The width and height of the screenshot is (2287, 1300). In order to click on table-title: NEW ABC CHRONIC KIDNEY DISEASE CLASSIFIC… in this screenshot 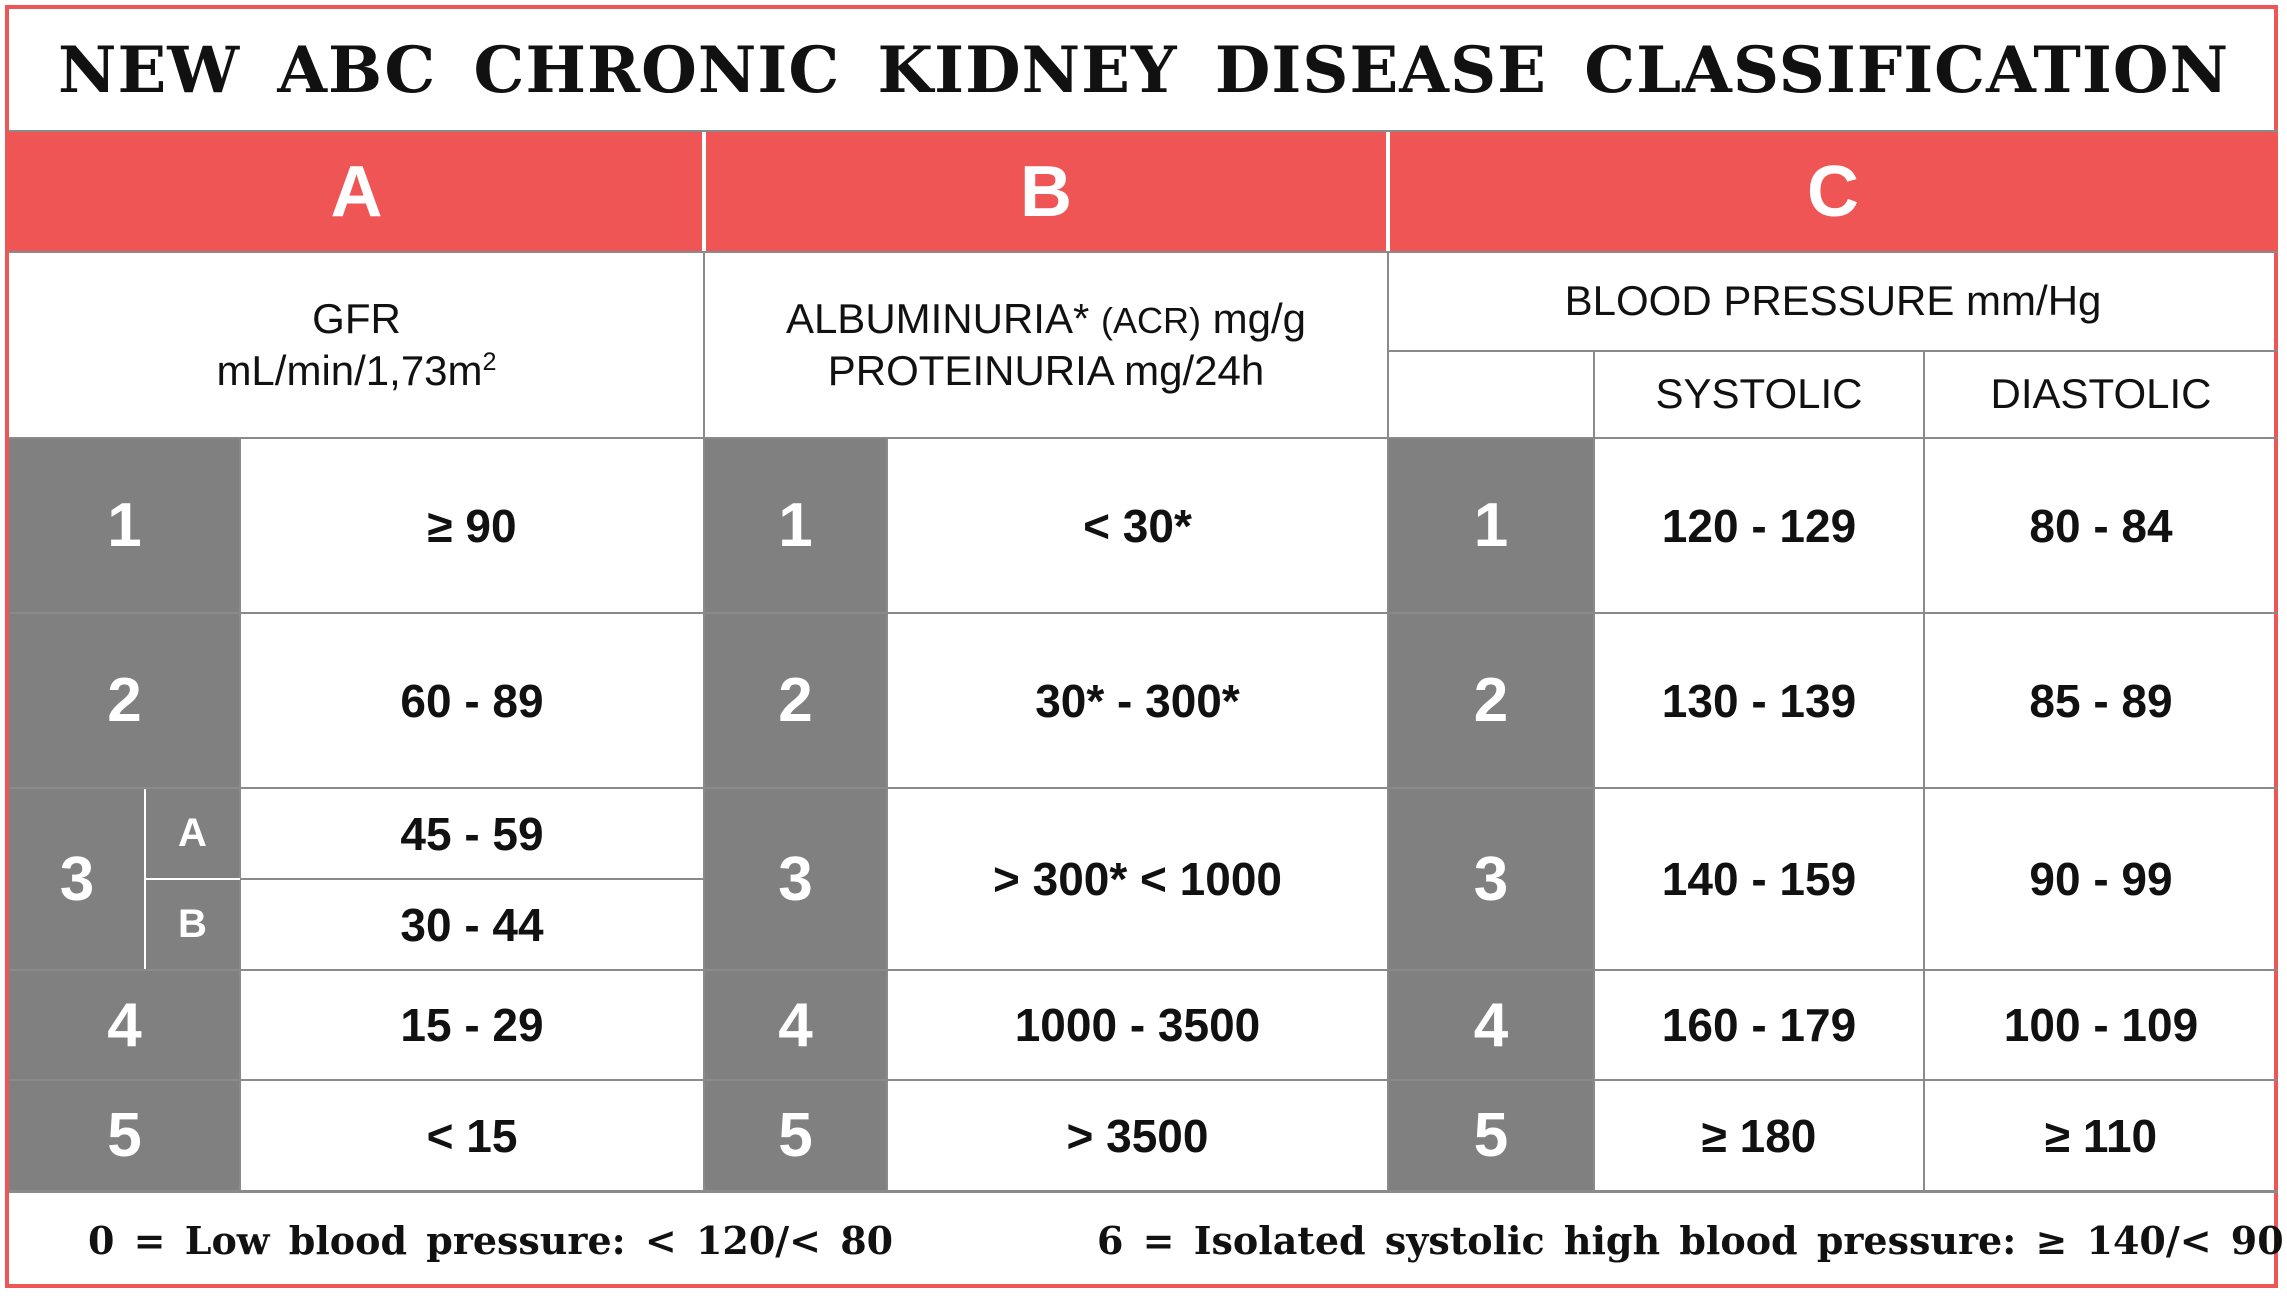, I will do `click(1143, 70)`.